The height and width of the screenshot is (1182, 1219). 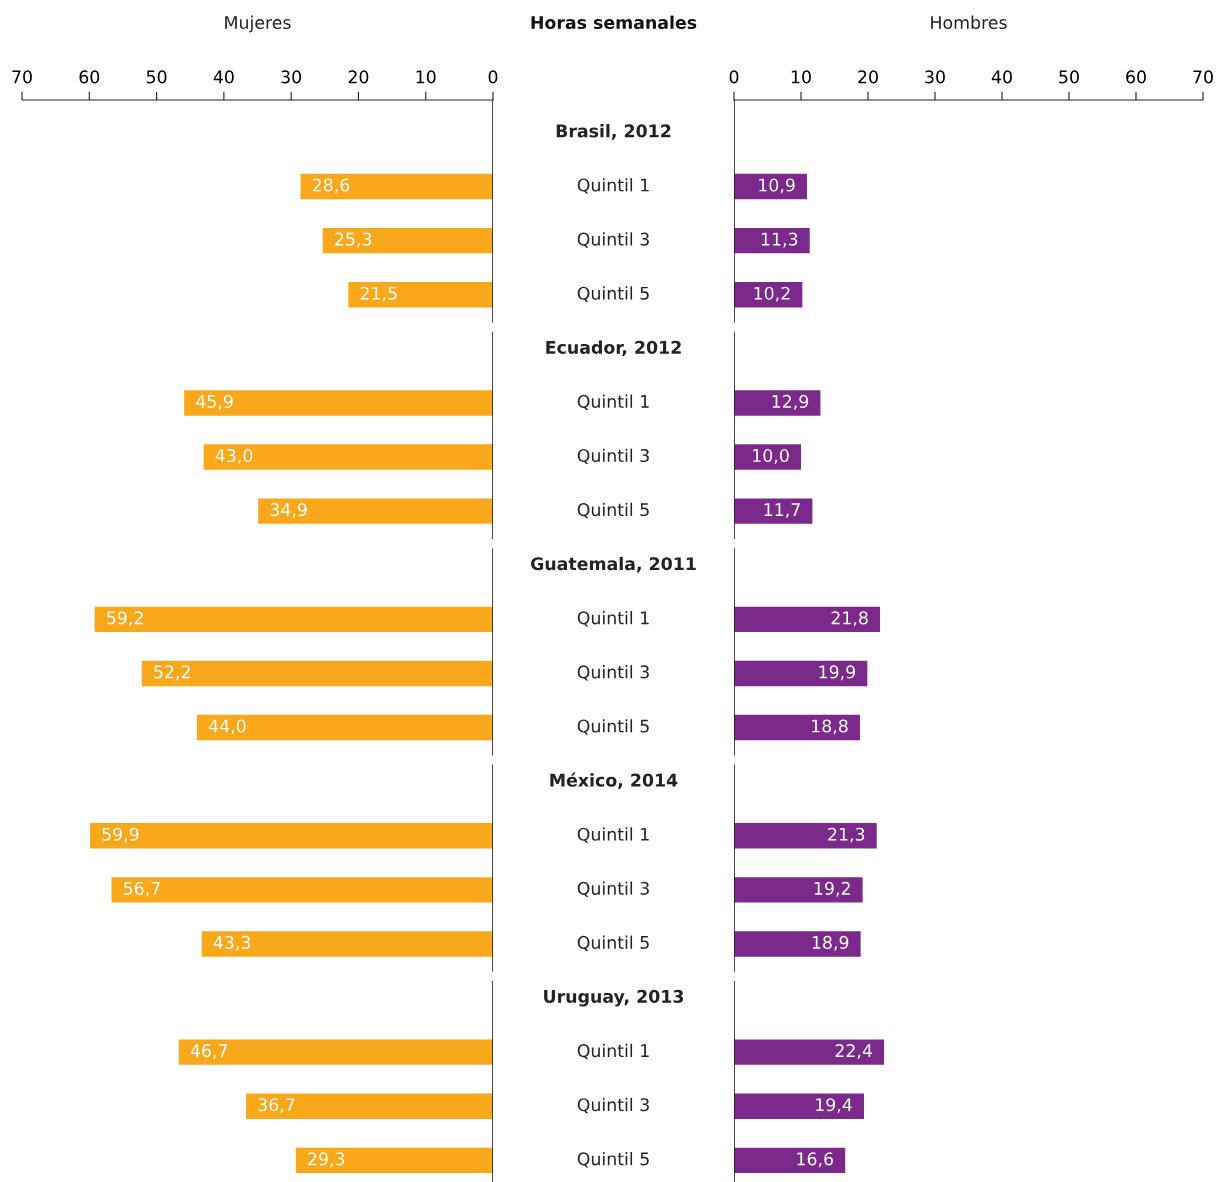 I want to click on data-label: 12,9, so click(x=790, y=402).